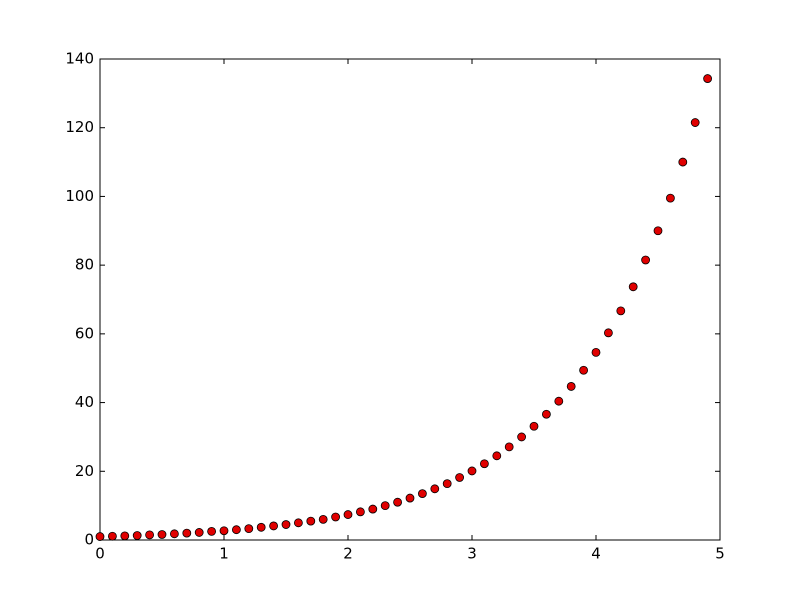 Image resolution: width=800 pixels, height=604 pixels. What do you see at coordinates (348, 554) in the screenshot?
I see `x-tick-label: 2` at bounding box center [348, 554].